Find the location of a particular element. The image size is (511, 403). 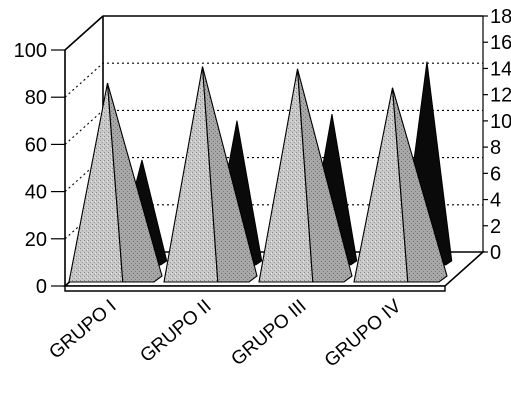

category-label: GRUPO II is located at coordinates (175, 331).